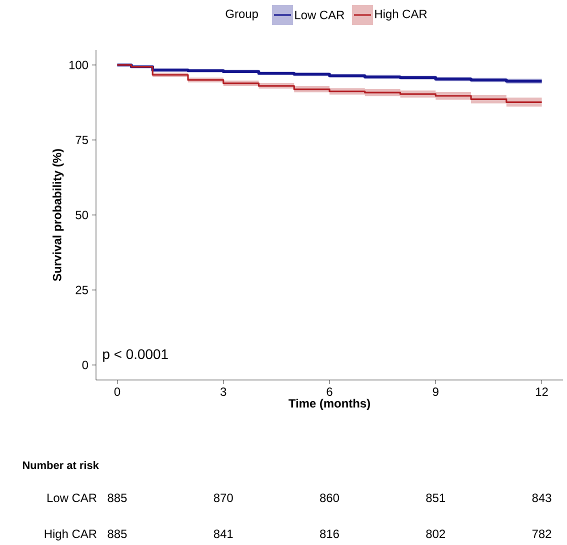  Describe the element at coordinates (82, 290) in the screenshot. I see `y-tick-label: 25` at that location.